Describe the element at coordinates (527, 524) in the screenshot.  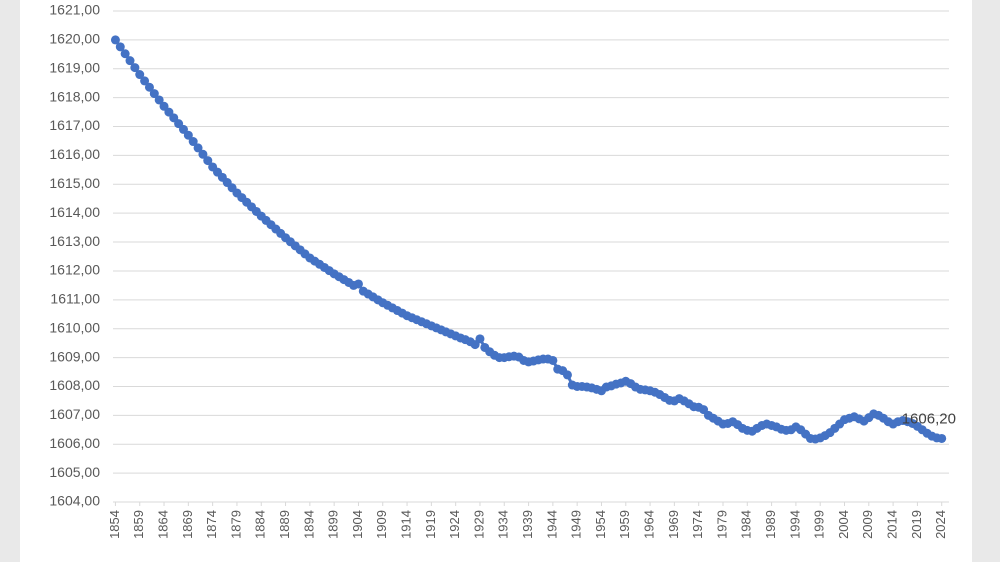
I see `x-tick-label: 1939` at that location.